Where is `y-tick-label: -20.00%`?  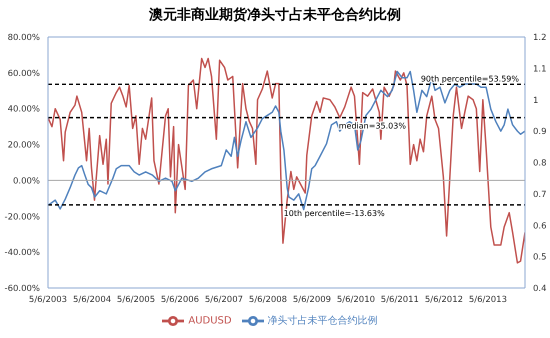
y-tick-label: -20.00% is located at coordinates (22, 217).